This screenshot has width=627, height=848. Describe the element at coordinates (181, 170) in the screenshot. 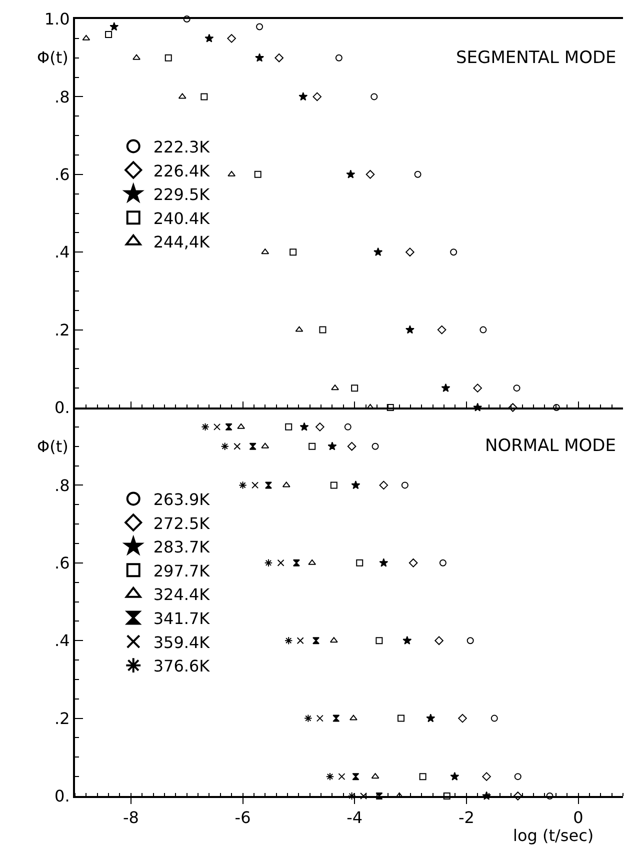

I see `legend-label: 226.4K` at that location.